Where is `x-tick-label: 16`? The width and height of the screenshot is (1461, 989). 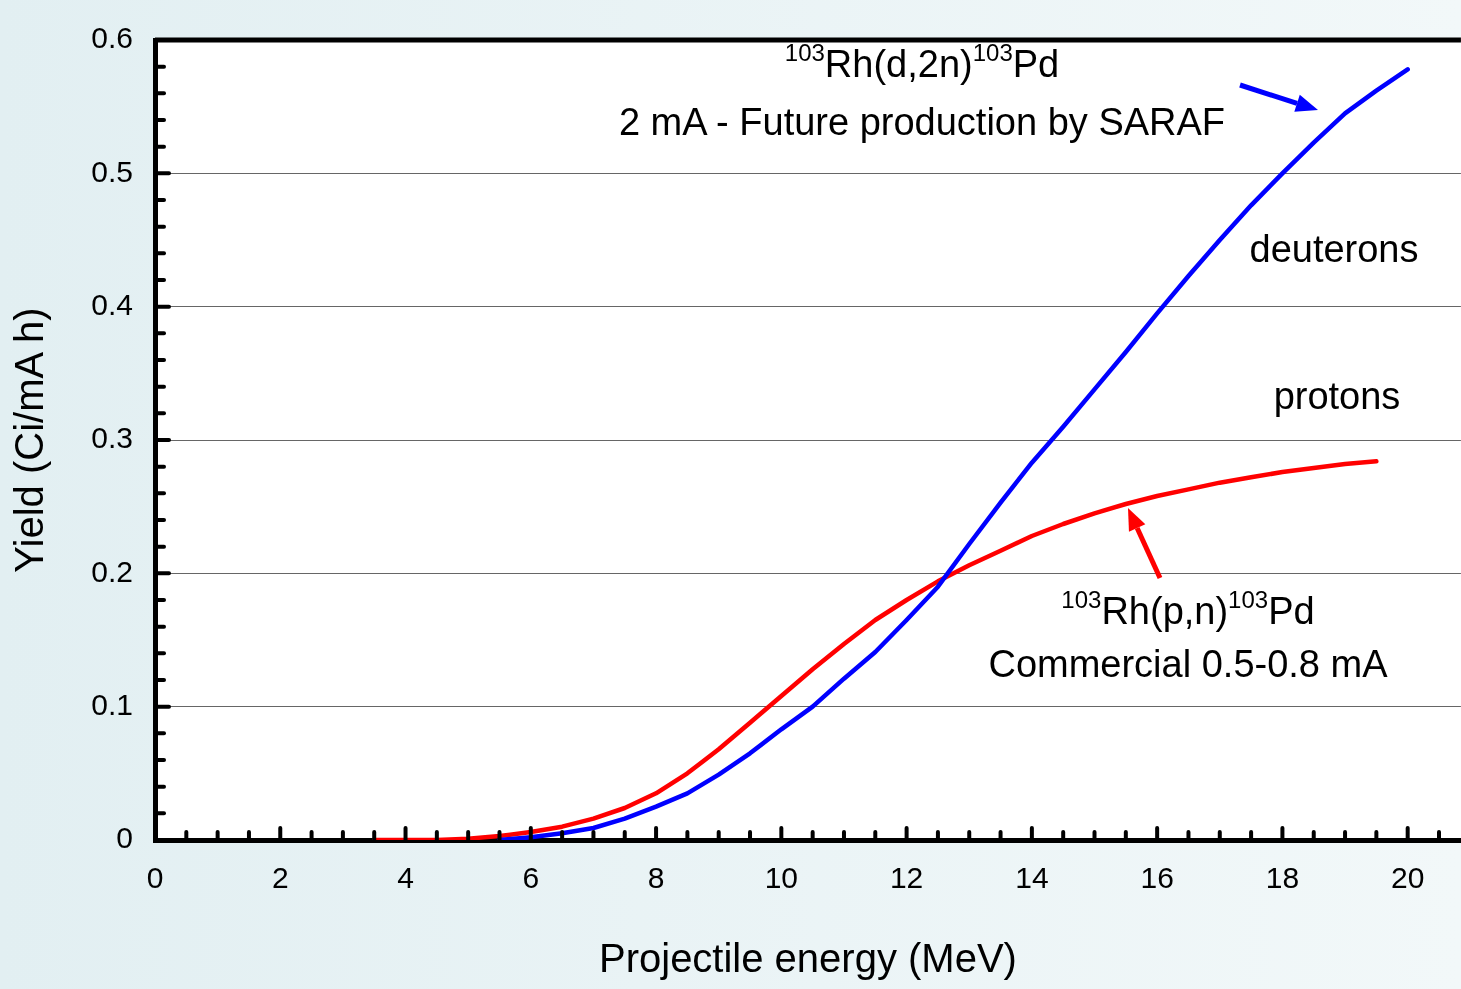 x-tick-label: 16 is located at coordinates (1157, 878).